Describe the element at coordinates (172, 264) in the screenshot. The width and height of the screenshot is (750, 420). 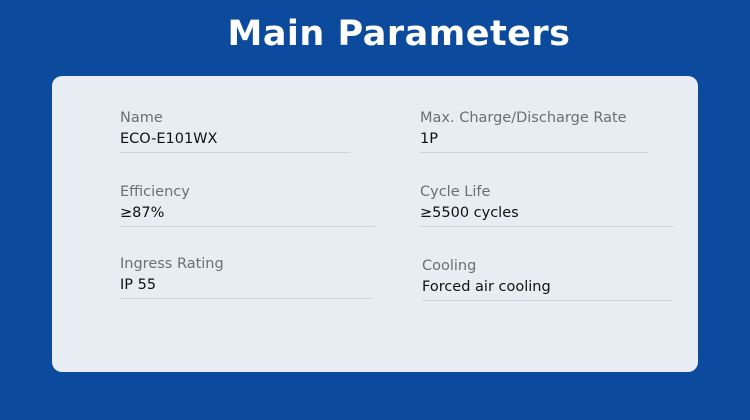
I see `param-label: Ingress Rating` at that location.